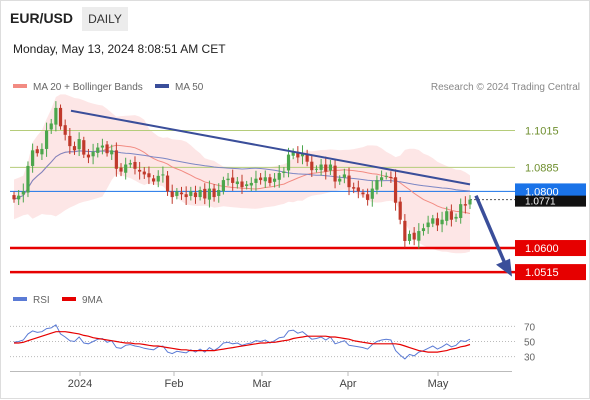  What do you see at coordinates (20, 299) in the screenshot?
I see `rsi-legend-swatch` at bounding box center [20, 299].